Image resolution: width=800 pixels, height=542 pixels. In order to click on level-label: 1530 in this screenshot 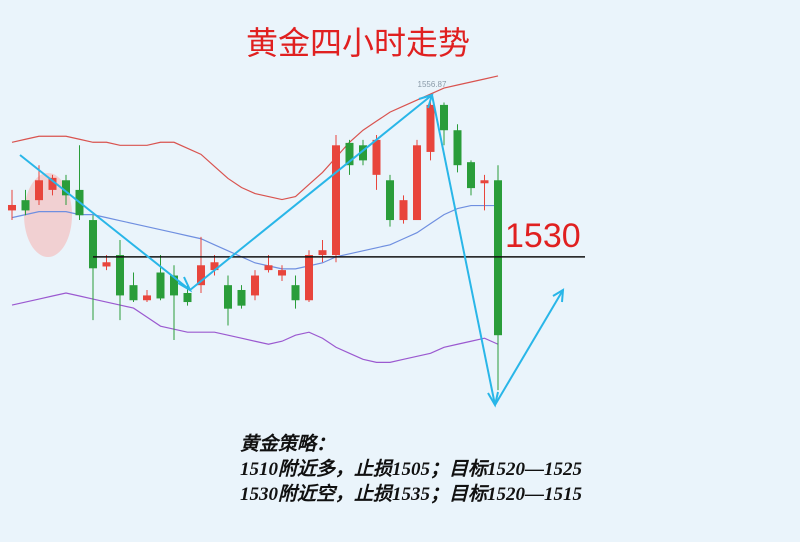, I will do `click(543, 236)`.